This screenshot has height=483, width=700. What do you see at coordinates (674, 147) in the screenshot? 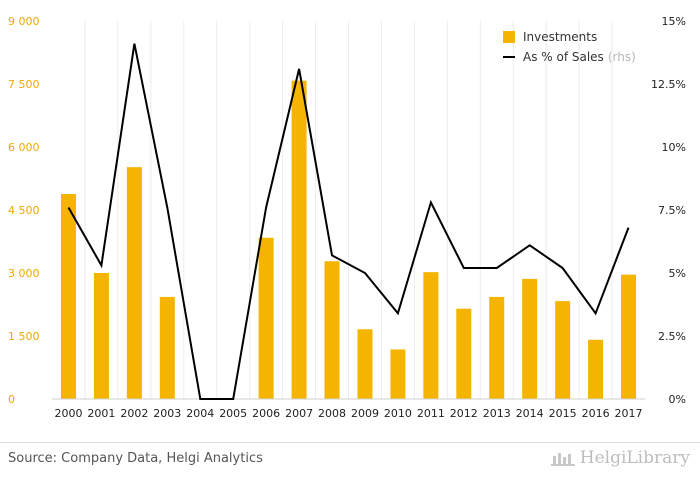
I see `y-tick-label-right: 10%` at bounding box center [674, 147].